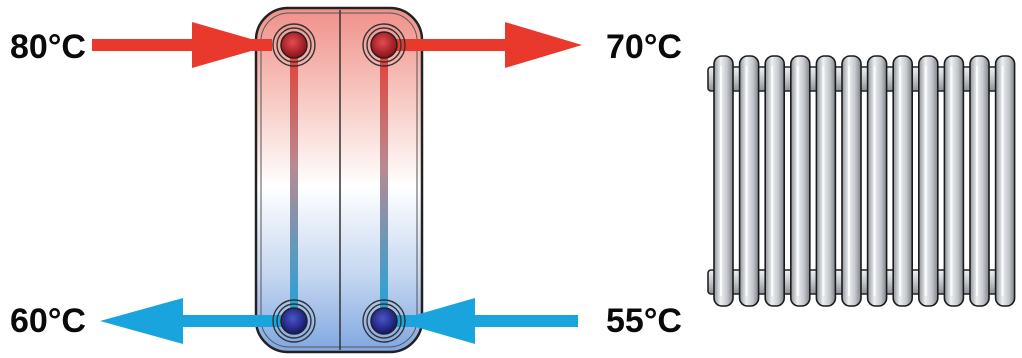 The width and height of the screenshot is (1022, 358). I want to click on primary-return-arrow, so click(200, 321).